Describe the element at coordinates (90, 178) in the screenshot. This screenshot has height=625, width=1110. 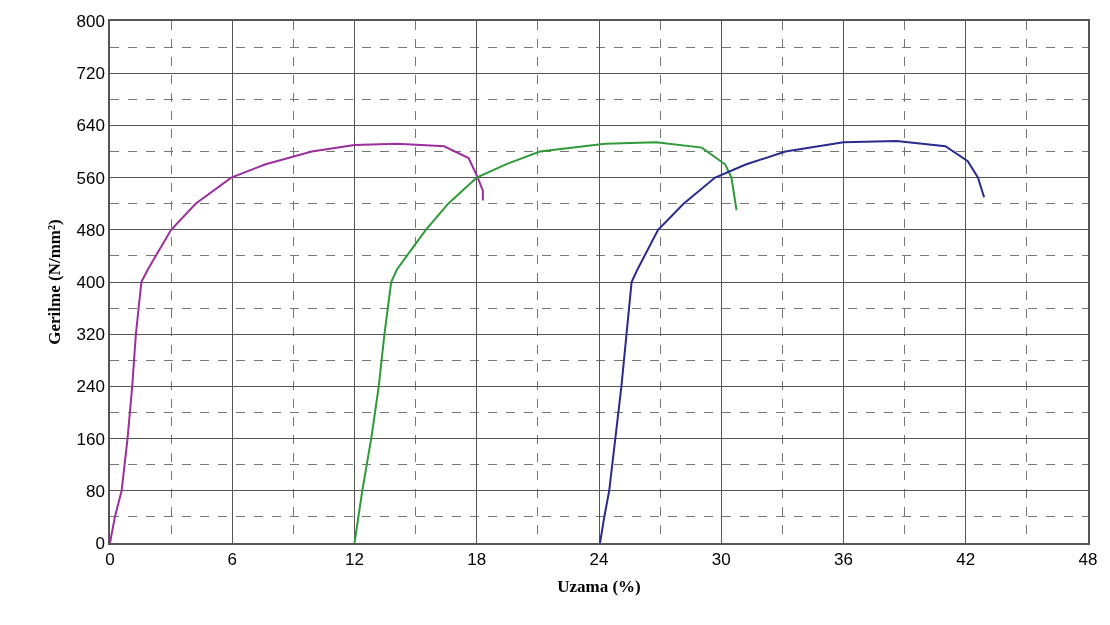
I see `y-tick-label: 560` at that location.